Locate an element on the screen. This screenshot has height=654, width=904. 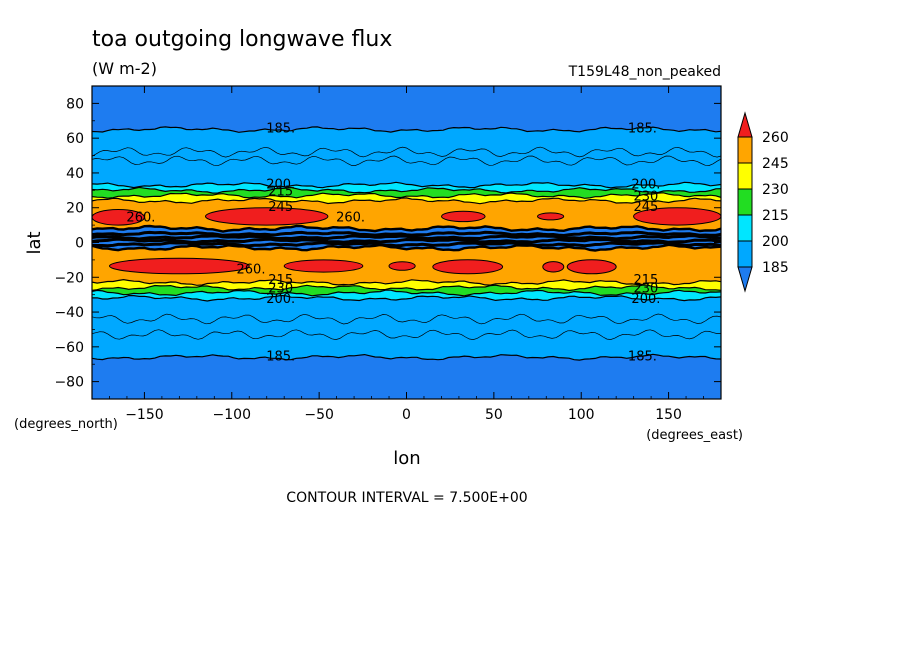
y-tick-label: −40 is located at coordinates (69, 313).